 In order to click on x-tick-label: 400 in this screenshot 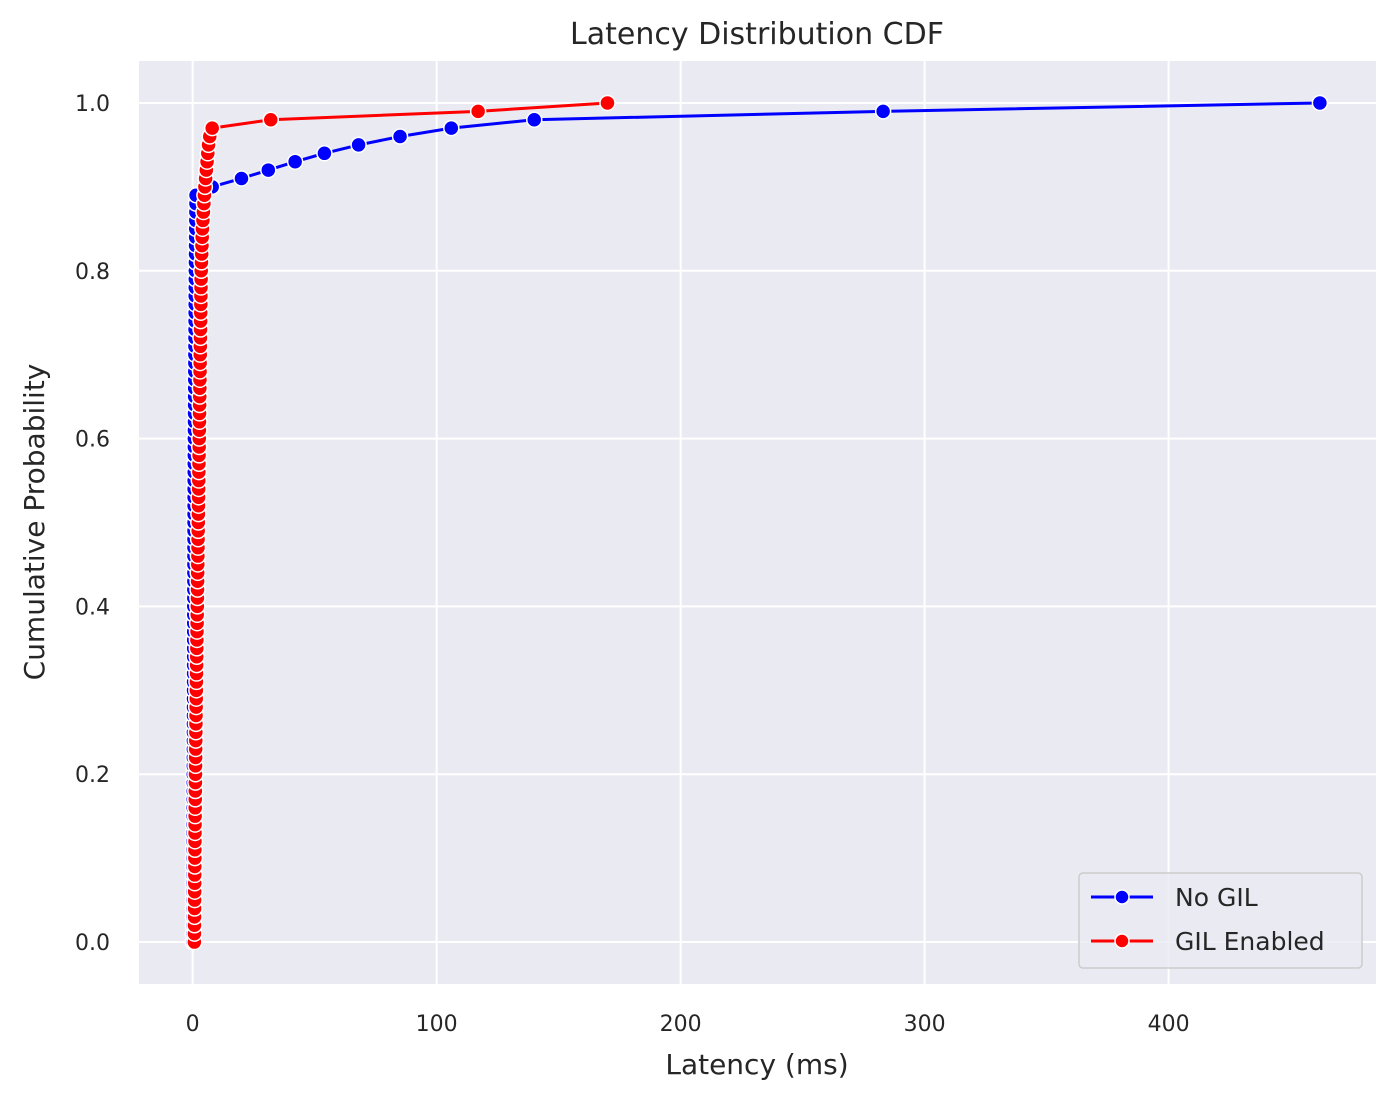, I will do `click(1169, 1024)`.